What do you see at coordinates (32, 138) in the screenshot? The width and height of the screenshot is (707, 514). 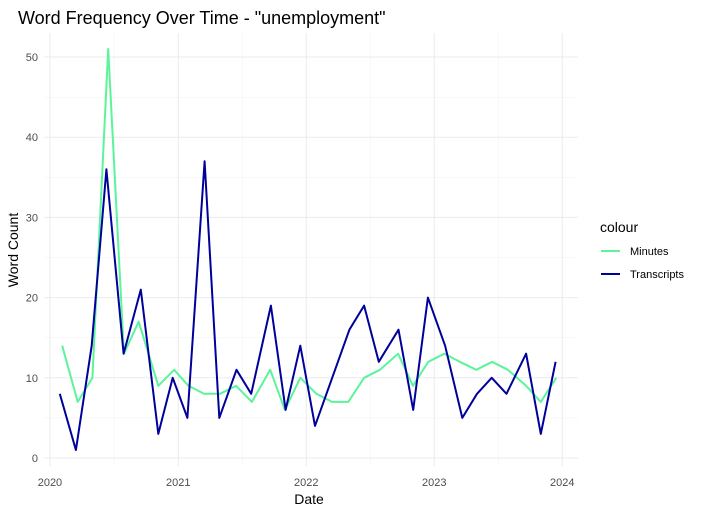 I see `y-tick-label: 40` at bounding box center [32, 138].